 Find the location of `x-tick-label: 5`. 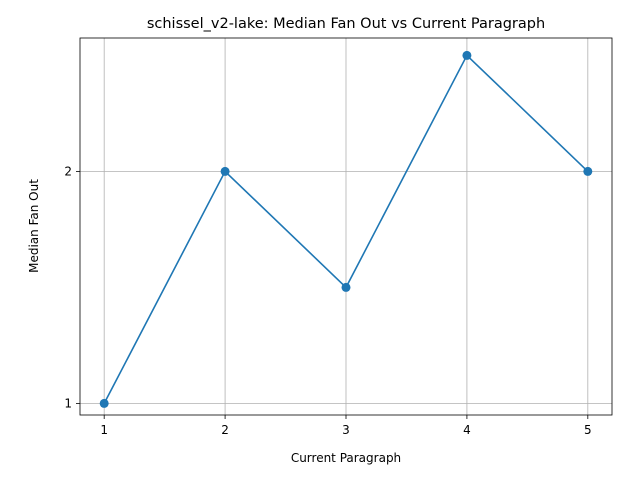

x-tick-label: 5 is located at coordinates (588, 430).